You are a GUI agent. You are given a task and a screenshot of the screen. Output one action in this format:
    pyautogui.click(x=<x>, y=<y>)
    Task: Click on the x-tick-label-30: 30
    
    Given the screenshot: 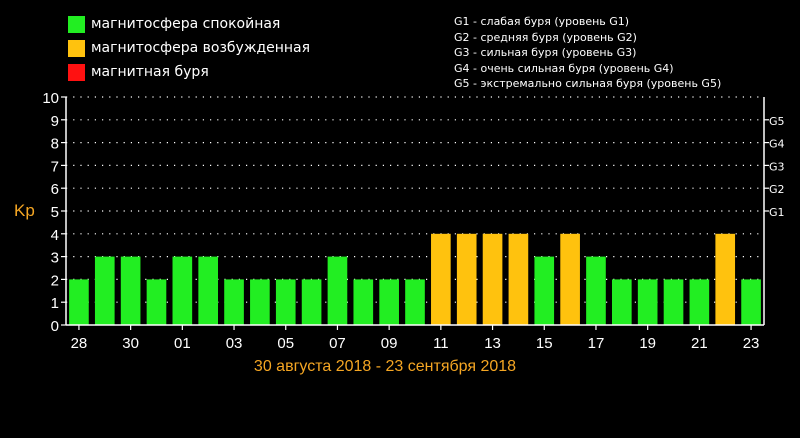 What is the action you would take?
    pyautogui.click(x=130, y=343)
    